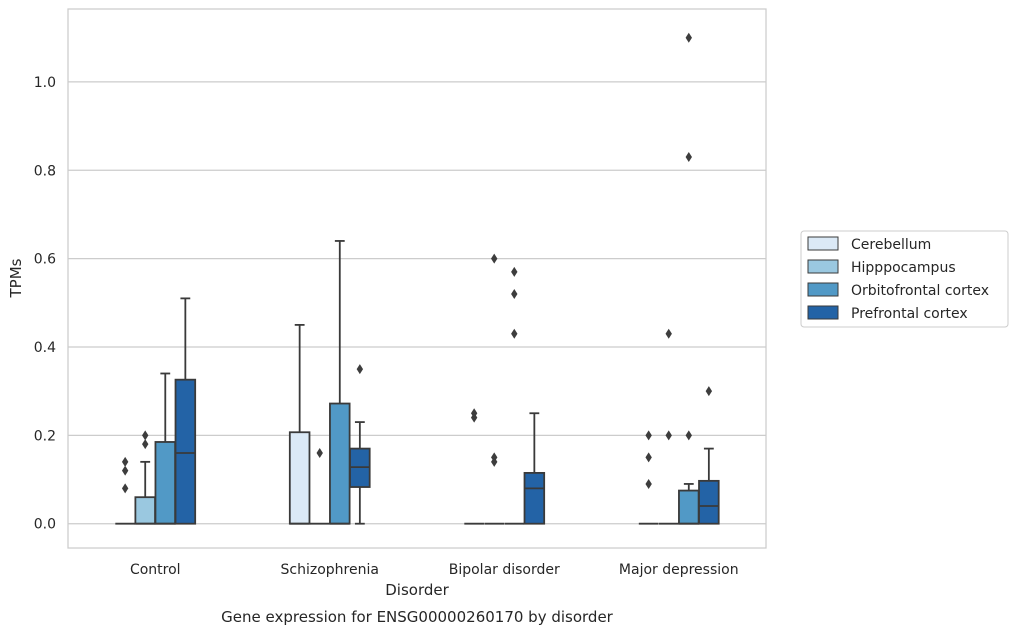 The width and height of the screenshot is (1018, 634). Describe the element at coordinates (45, 260) in the screenshot. I see `y-tick-label: 0.6` at that location.